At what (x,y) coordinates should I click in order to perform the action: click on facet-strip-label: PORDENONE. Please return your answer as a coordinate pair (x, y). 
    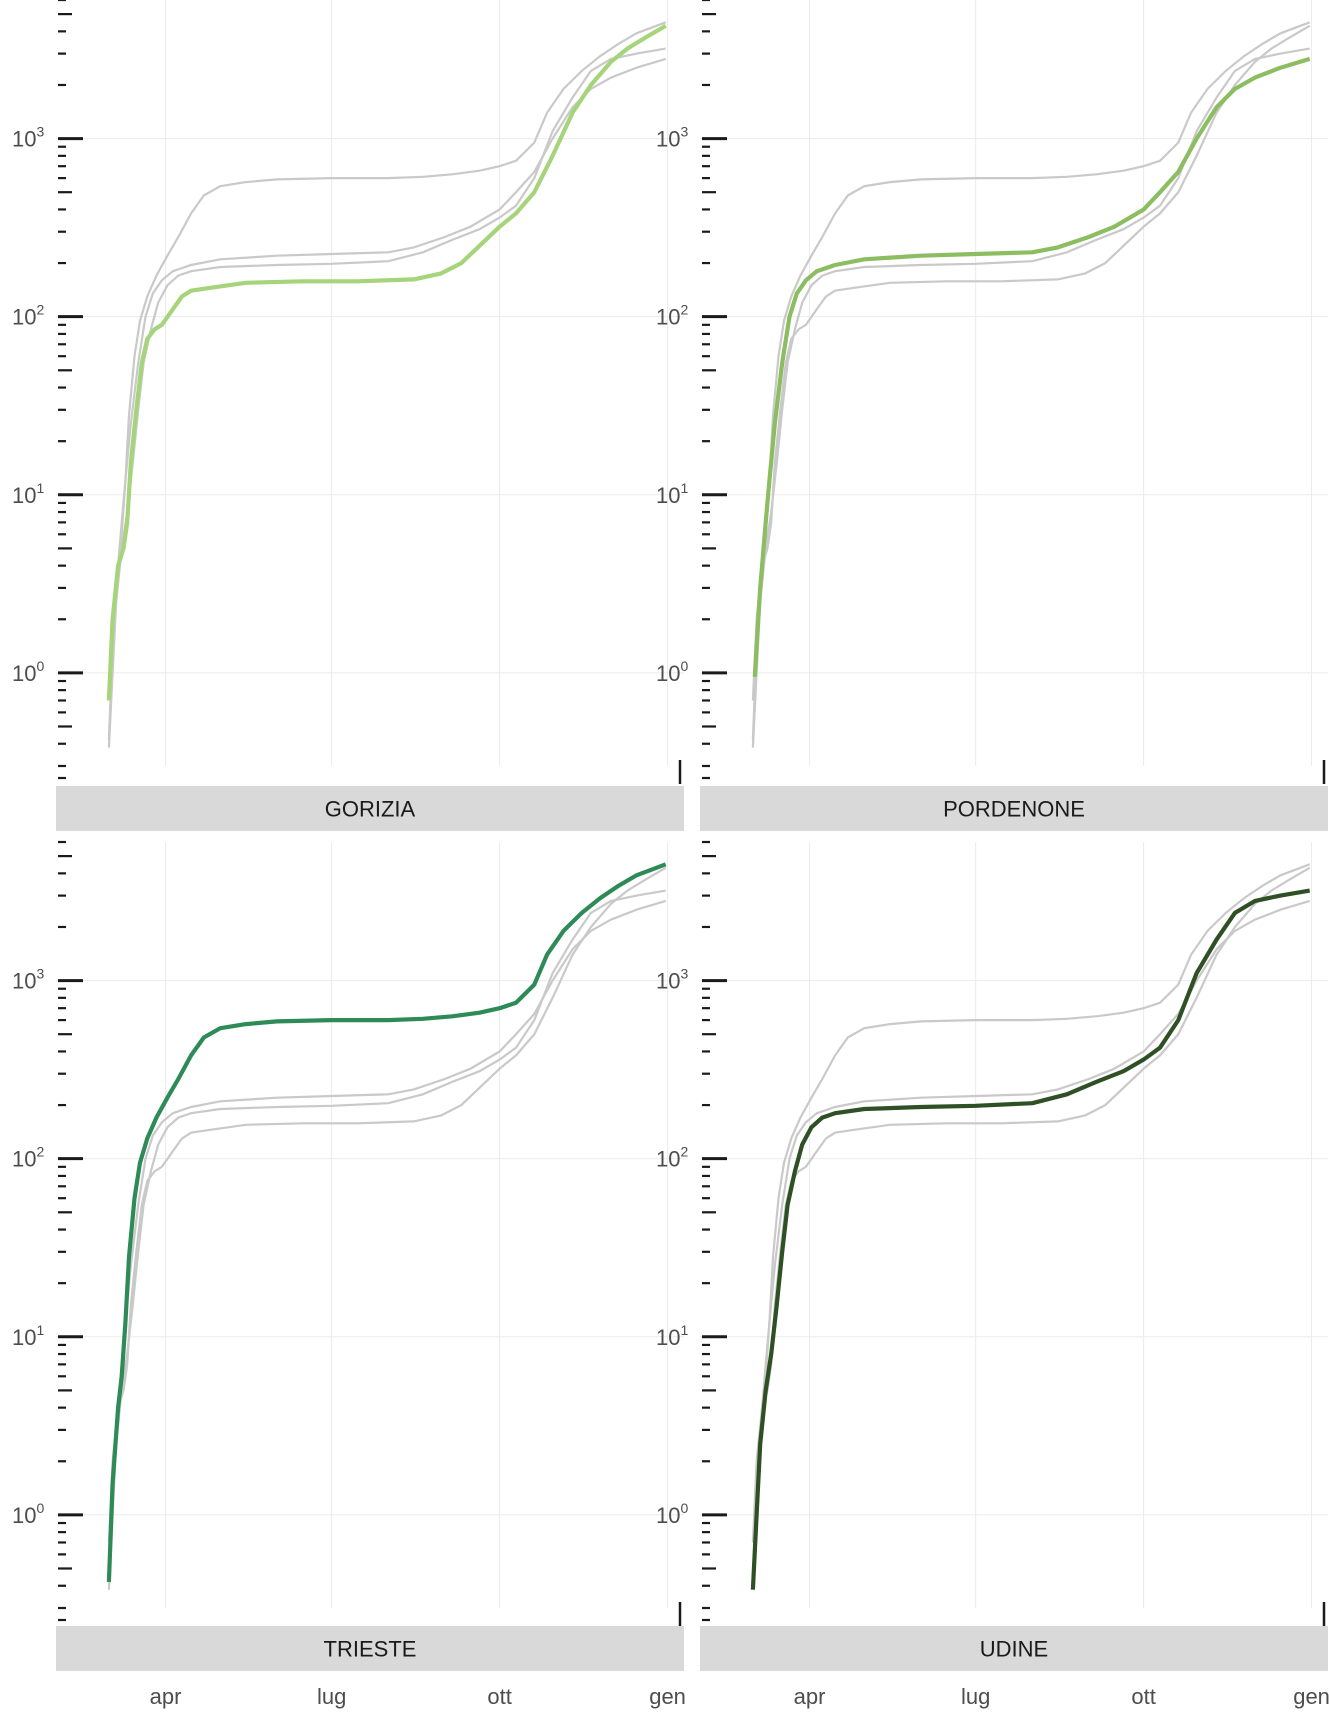
    Looking at the image, I should click on (1014, 809).